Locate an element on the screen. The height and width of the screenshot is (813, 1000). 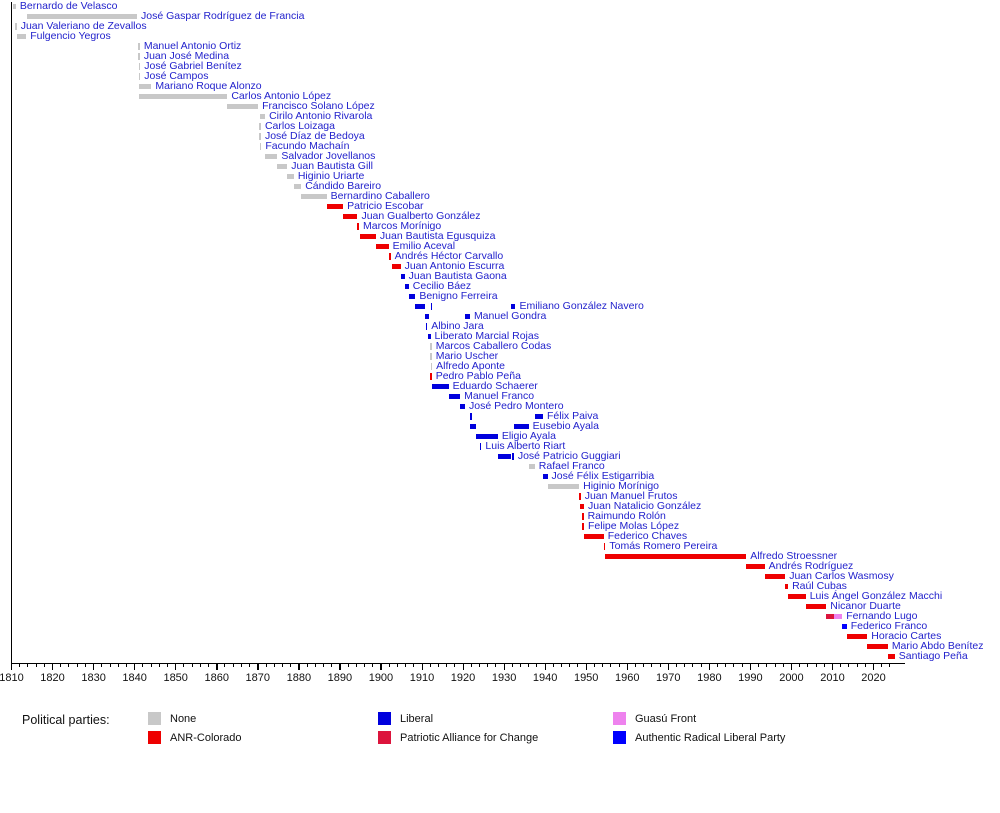
president-label: Benigno Ferreira is located at coordinates (458, 296).